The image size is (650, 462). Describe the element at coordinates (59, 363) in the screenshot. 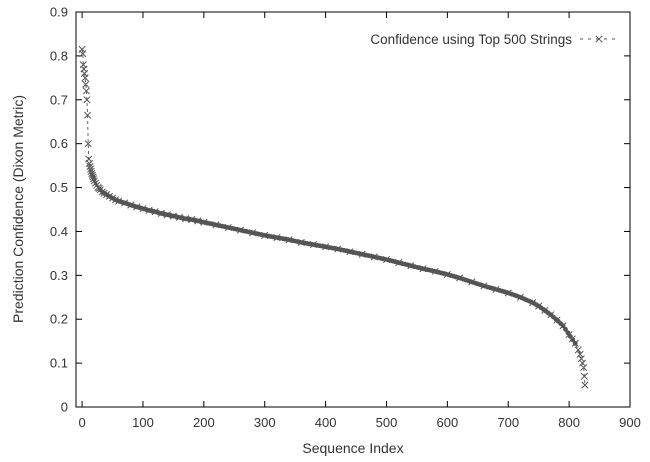

I see `y-tick-label: 0.1` at that location.